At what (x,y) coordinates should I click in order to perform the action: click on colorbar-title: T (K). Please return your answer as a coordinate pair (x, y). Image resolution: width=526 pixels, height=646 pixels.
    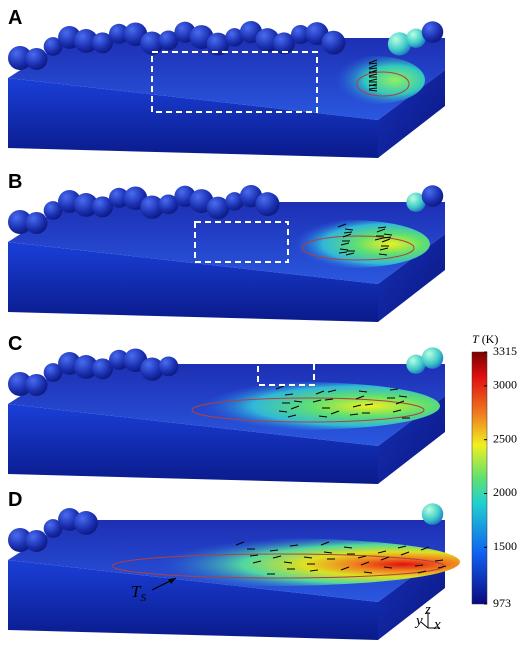
    Looking at the image, I should click on (485, 339).